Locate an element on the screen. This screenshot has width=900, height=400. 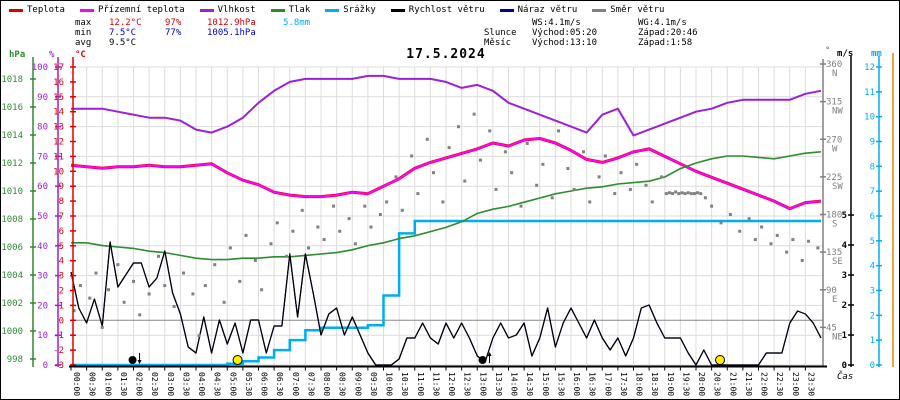
x-tick-label: 15:30 is located at coordinates (560, 384).